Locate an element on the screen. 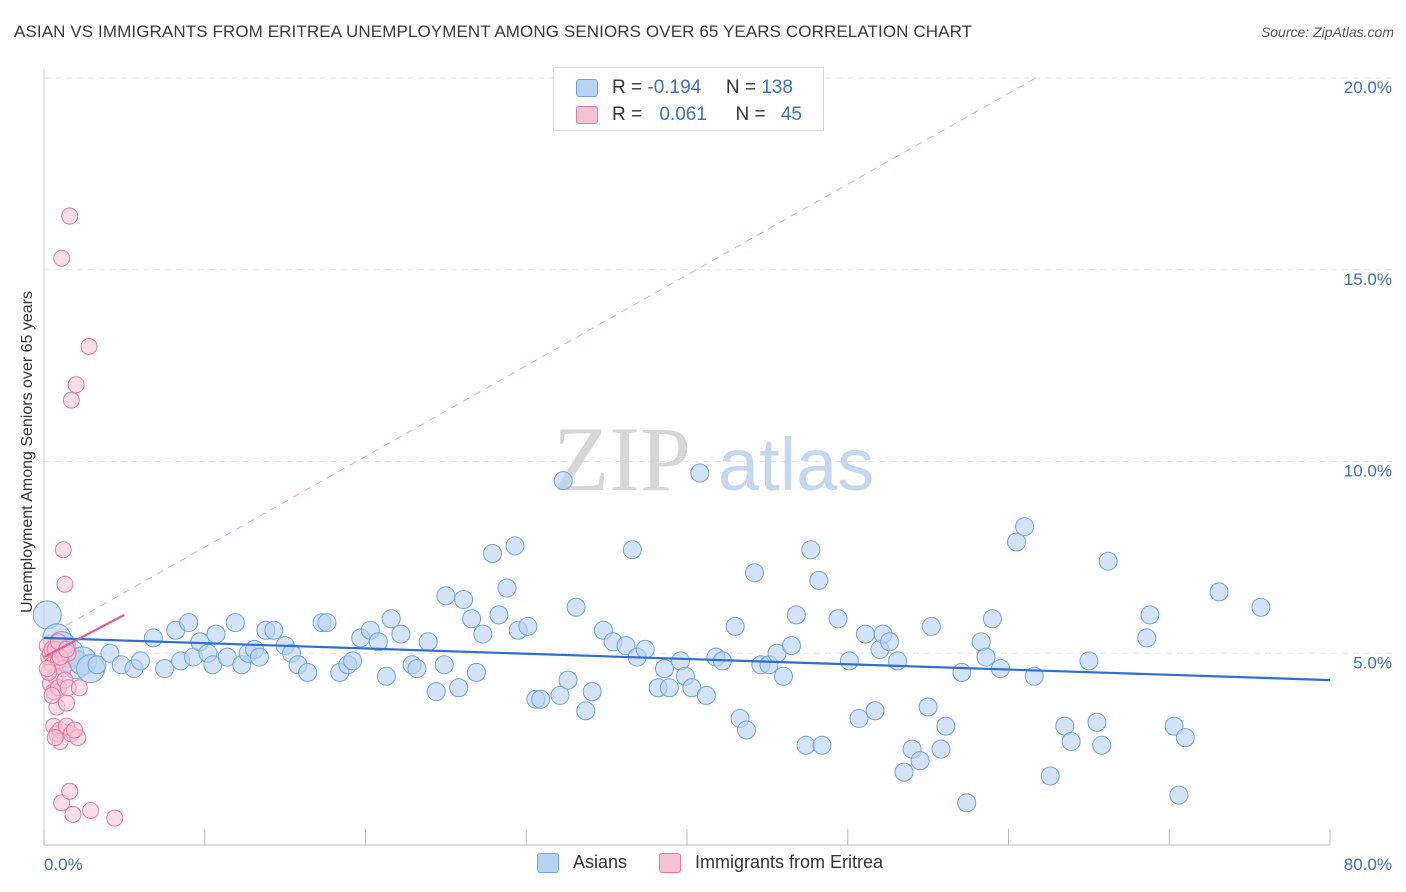  legend-item-asians: Asians is located at coordinates (582, 862).